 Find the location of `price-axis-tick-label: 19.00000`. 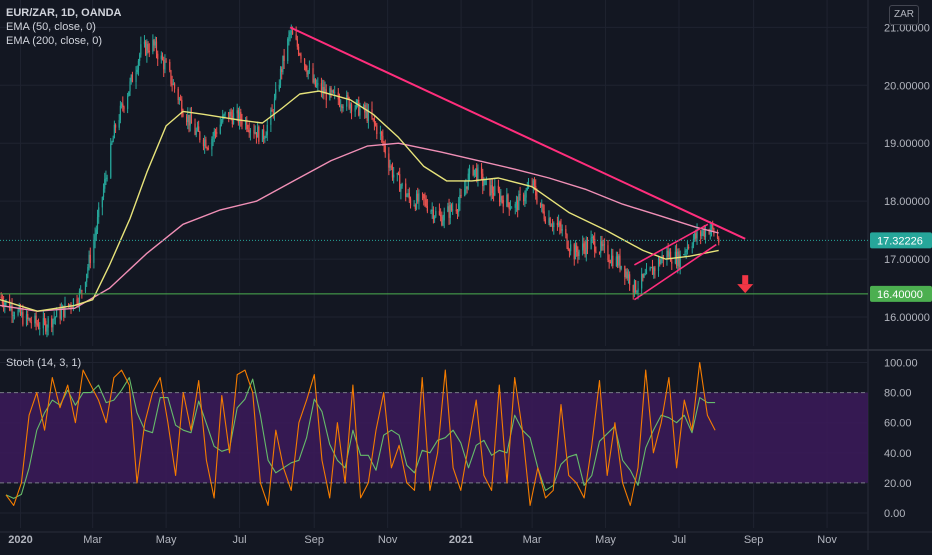

price-axis-tick-label: 19.00000 is located at coordinates (907, 144).